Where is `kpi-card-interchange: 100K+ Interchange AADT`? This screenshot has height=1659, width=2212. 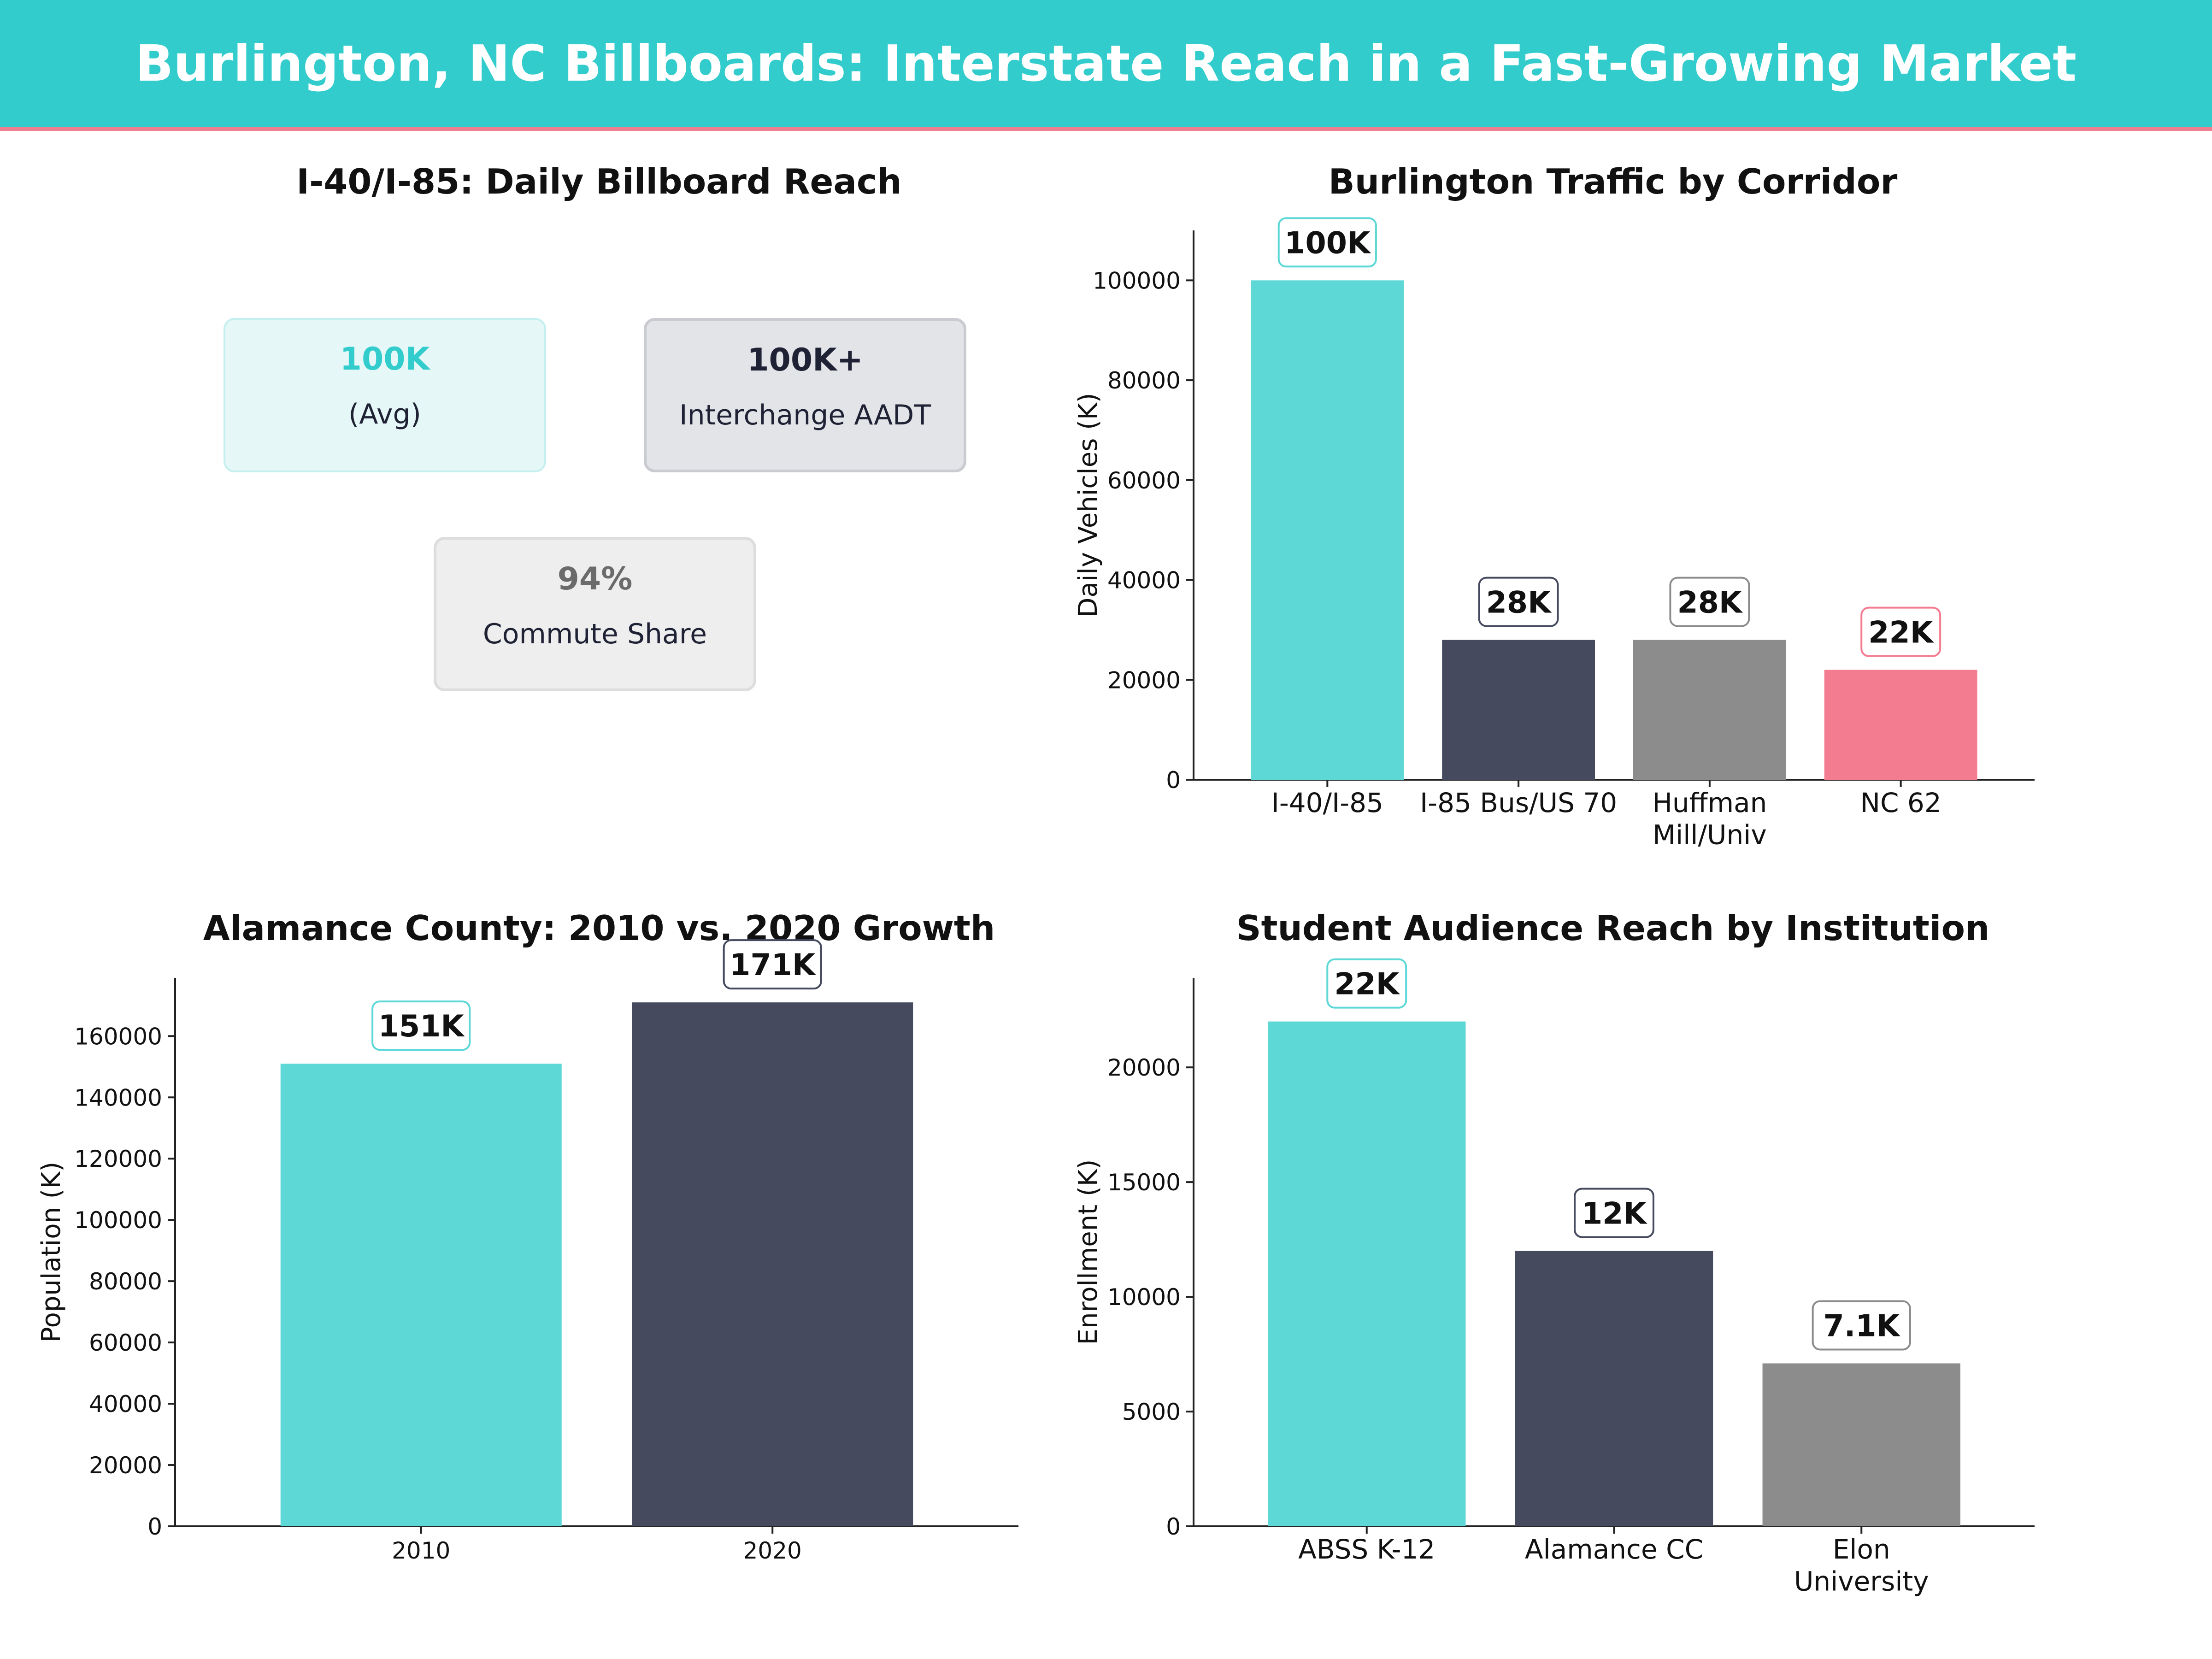
kpi-card-interchange: 100K+ Interchange AADT is located at coordinates (805, 395).